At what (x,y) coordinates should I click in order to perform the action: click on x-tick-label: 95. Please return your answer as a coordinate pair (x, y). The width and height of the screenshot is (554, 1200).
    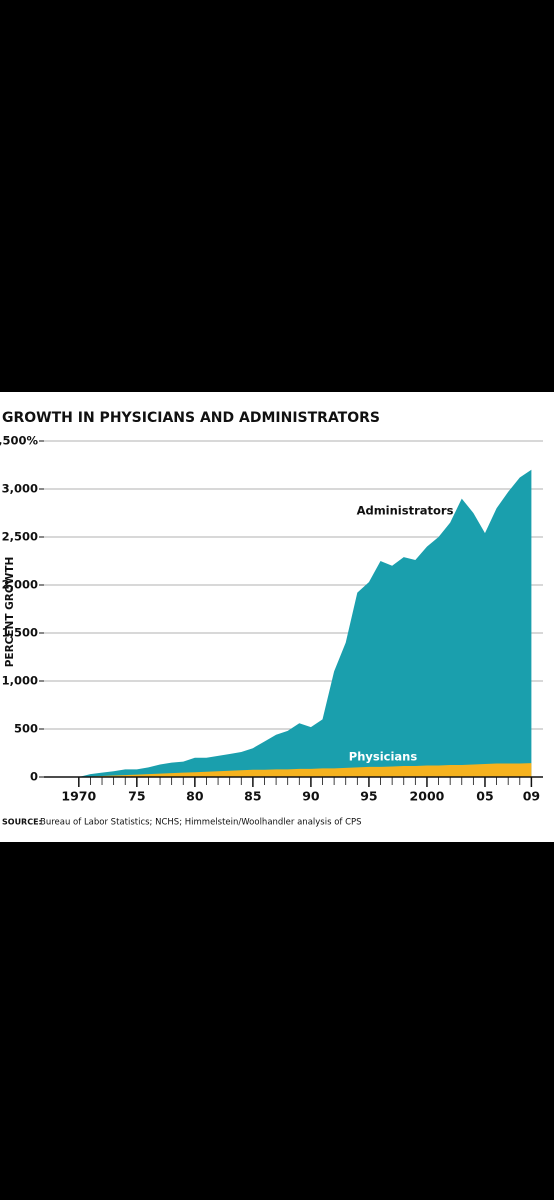
    Looking at the image, I should click on (368, 796).